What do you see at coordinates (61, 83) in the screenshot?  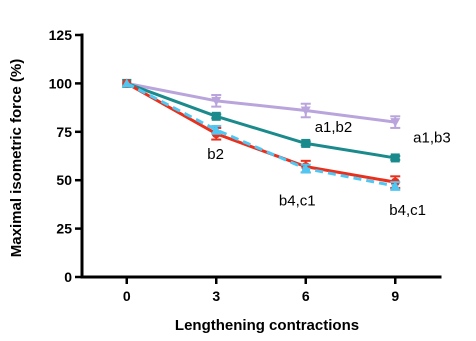 I see `y-tick-label: 100` at bounding box center [61, 83].